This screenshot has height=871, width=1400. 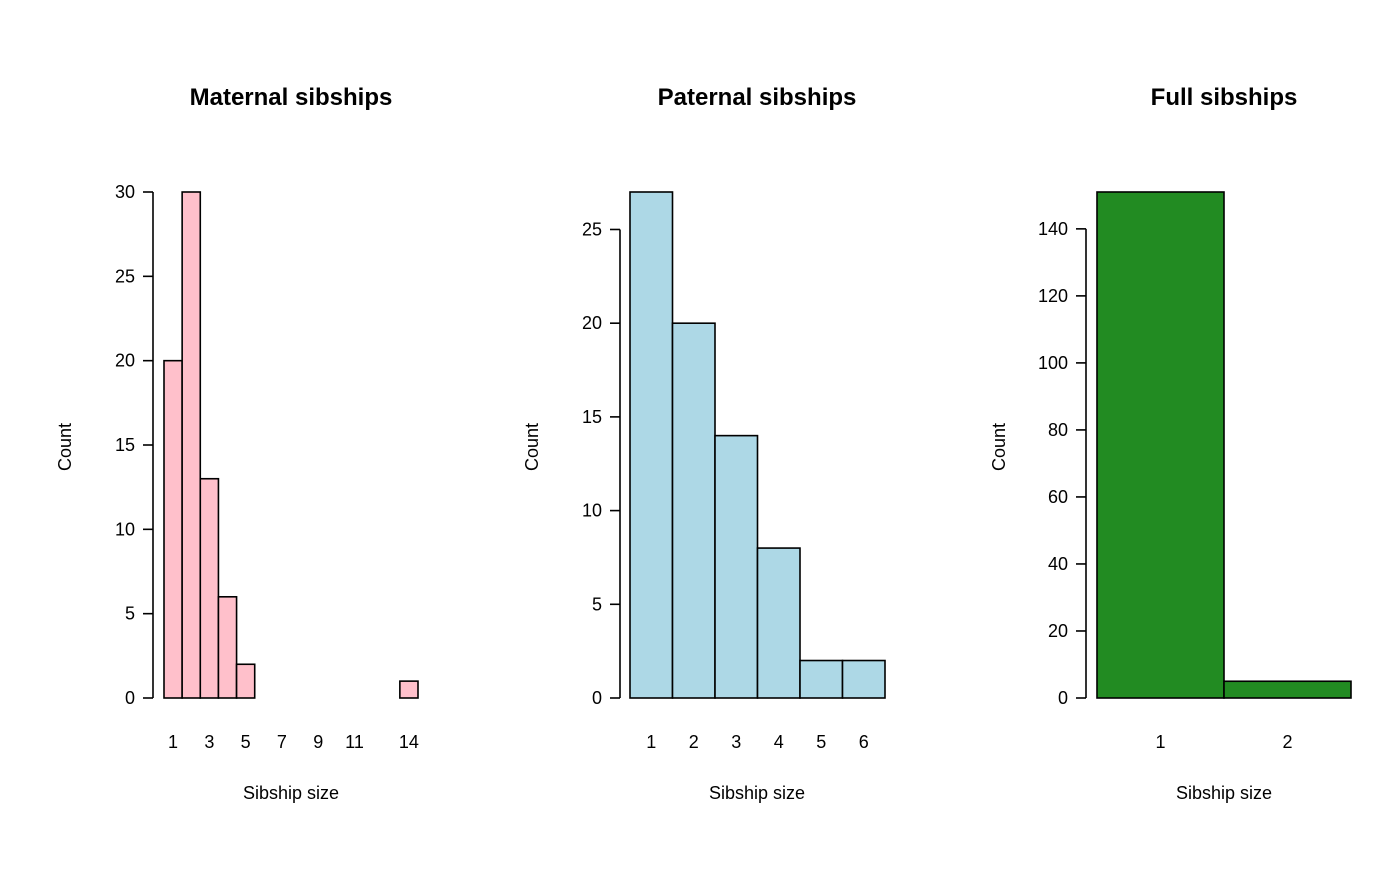 What do you see at coordinates (282, 742) in the screenshot?
I see `x-tick-label: 7` at bounding box center [282, 742].